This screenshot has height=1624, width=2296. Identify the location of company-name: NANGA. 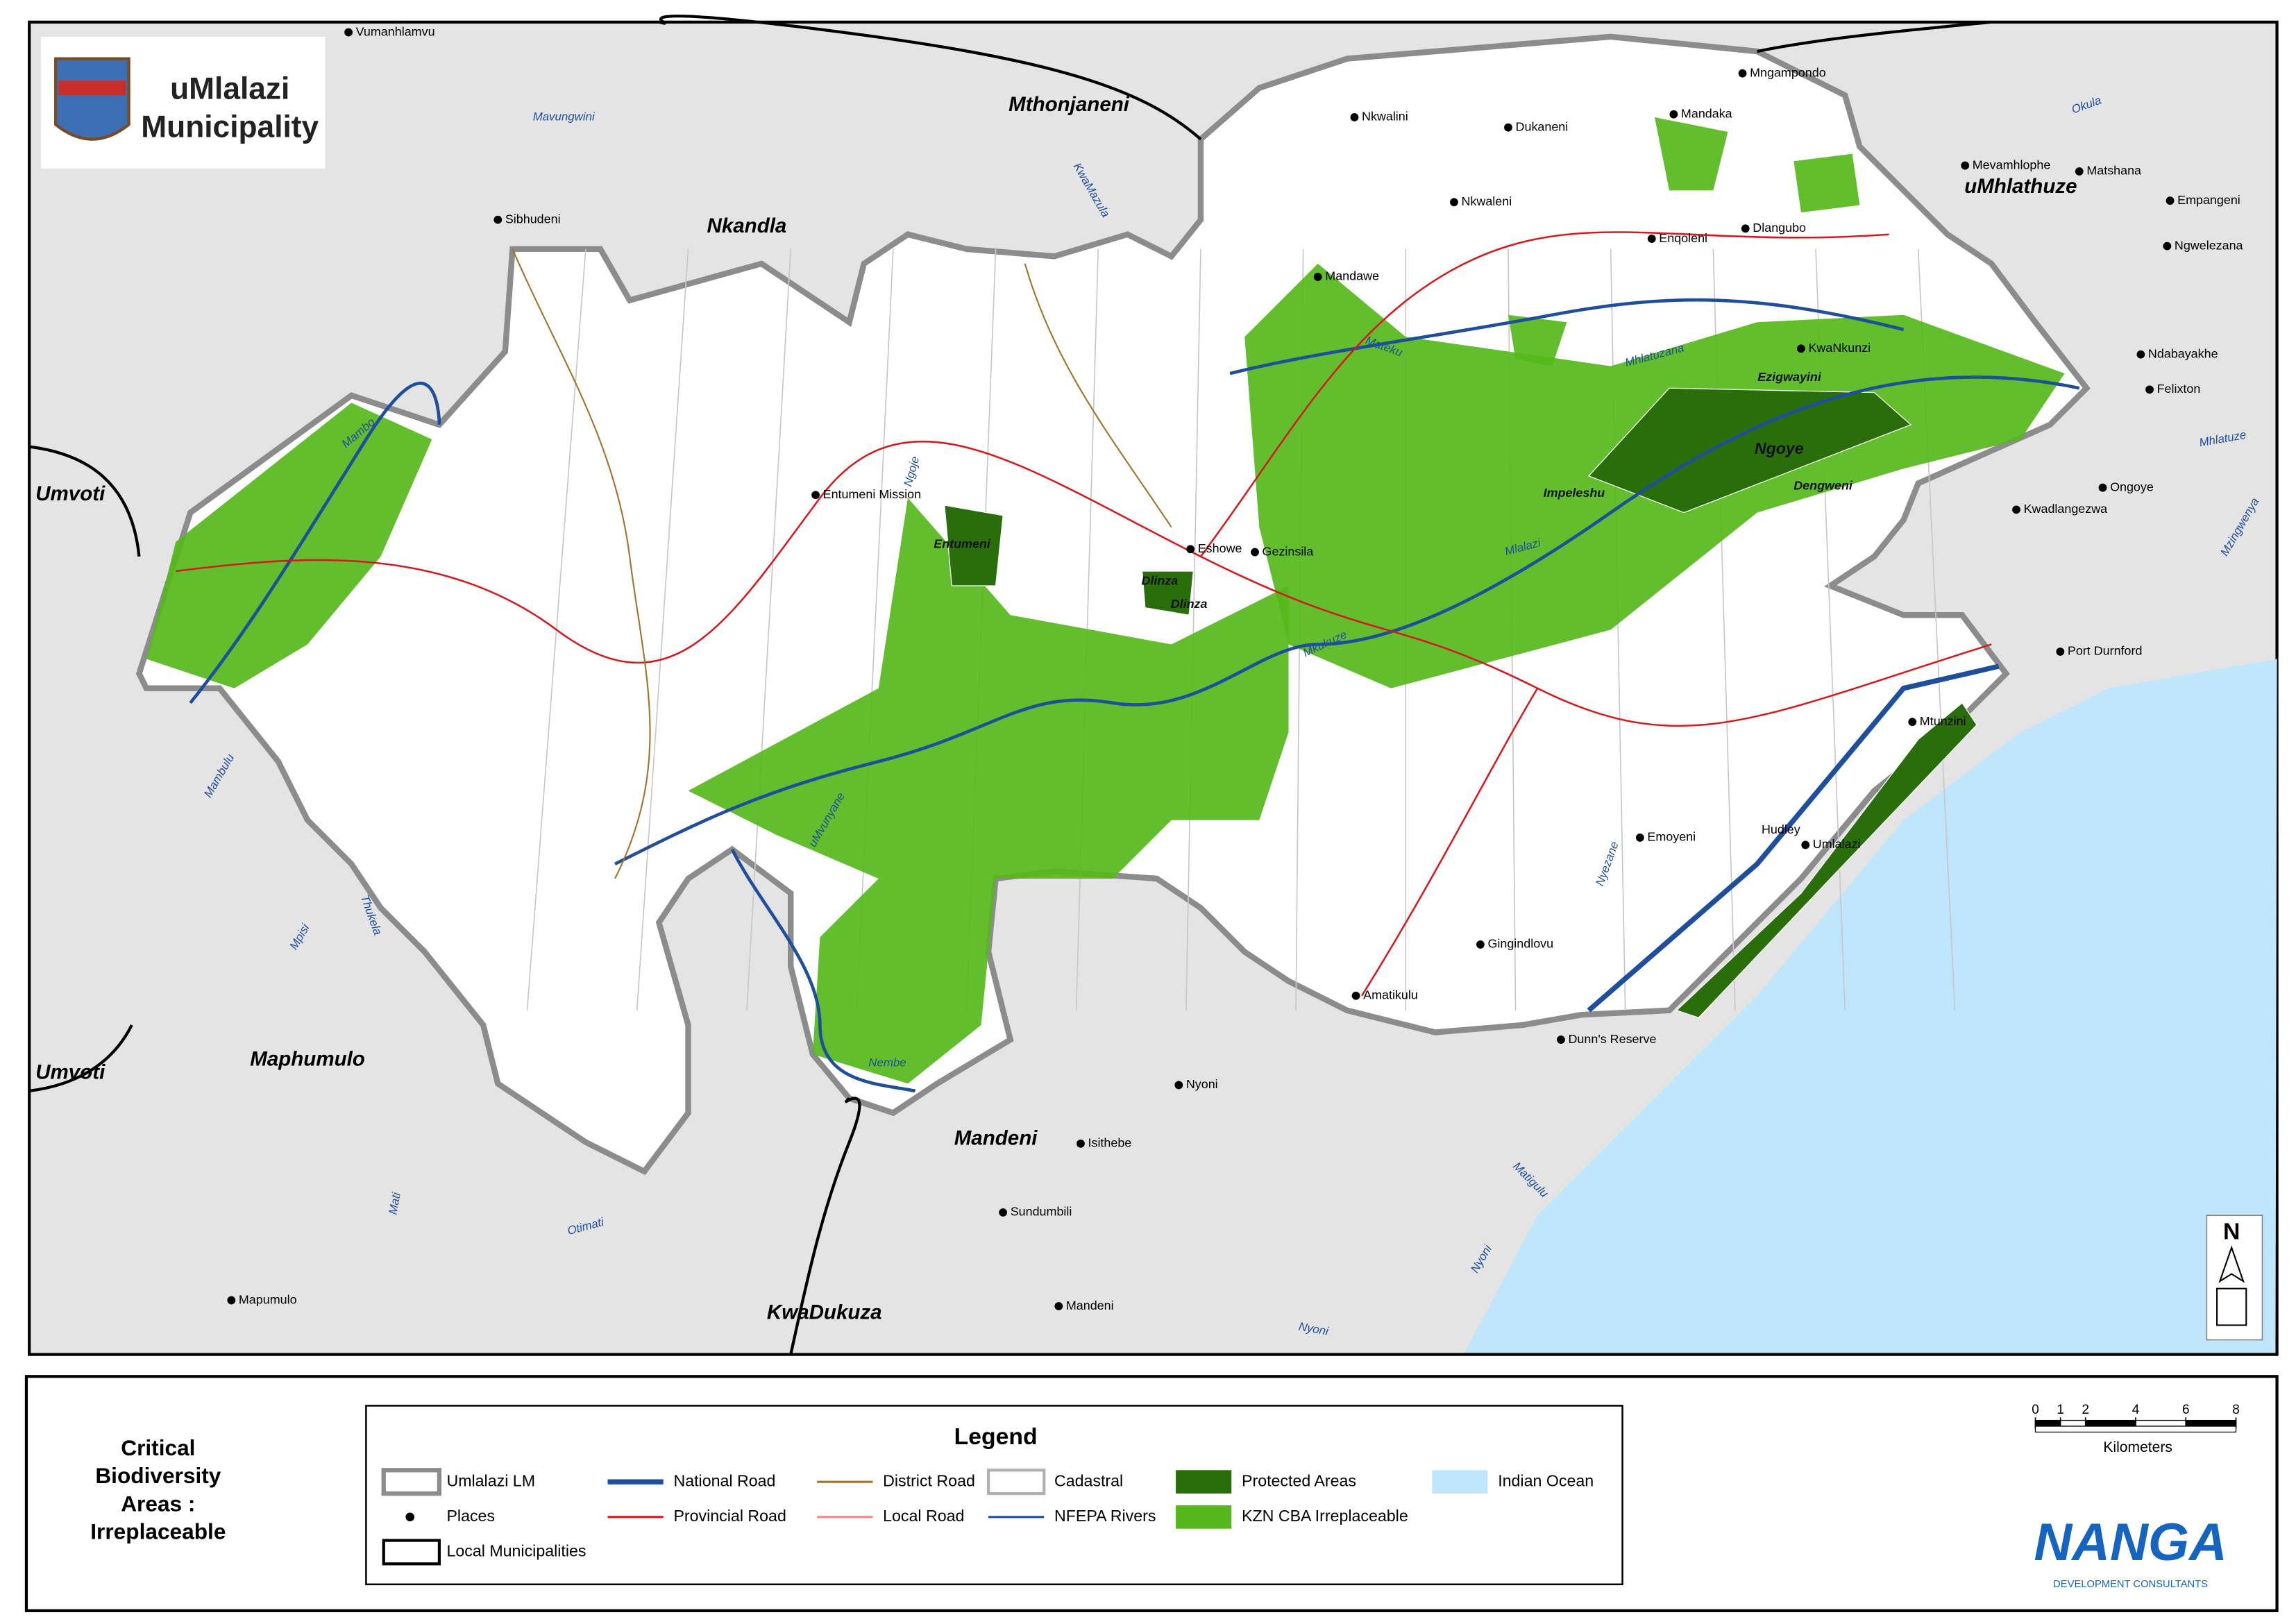
(2130, 1543).